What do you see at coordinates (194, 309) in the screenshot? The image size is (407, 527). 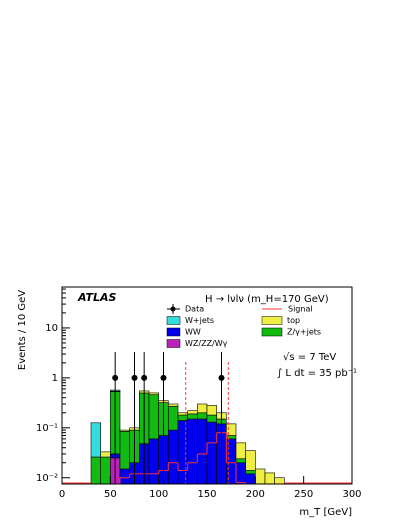 I see `legend-label: Data` at bounding box center [194, 309].